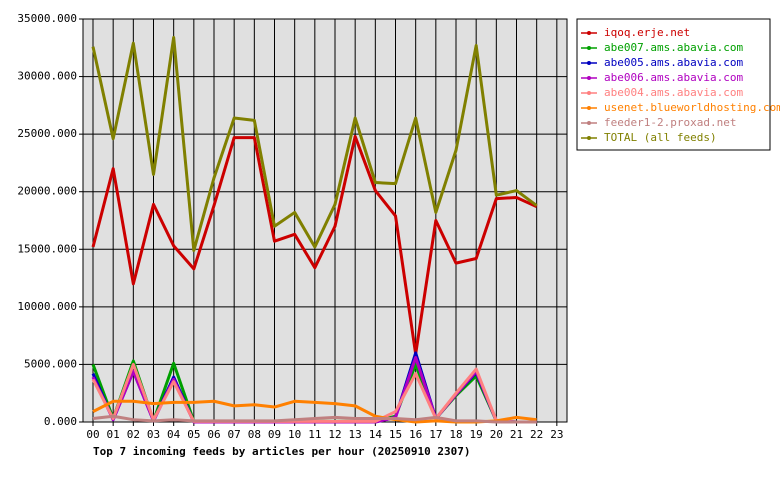 Image resolution: width=780 pixels, height=480 pixels. Describe the element at coordinates (496, 434) in the screenshot. I see `x-tick-label: 20` at that location.